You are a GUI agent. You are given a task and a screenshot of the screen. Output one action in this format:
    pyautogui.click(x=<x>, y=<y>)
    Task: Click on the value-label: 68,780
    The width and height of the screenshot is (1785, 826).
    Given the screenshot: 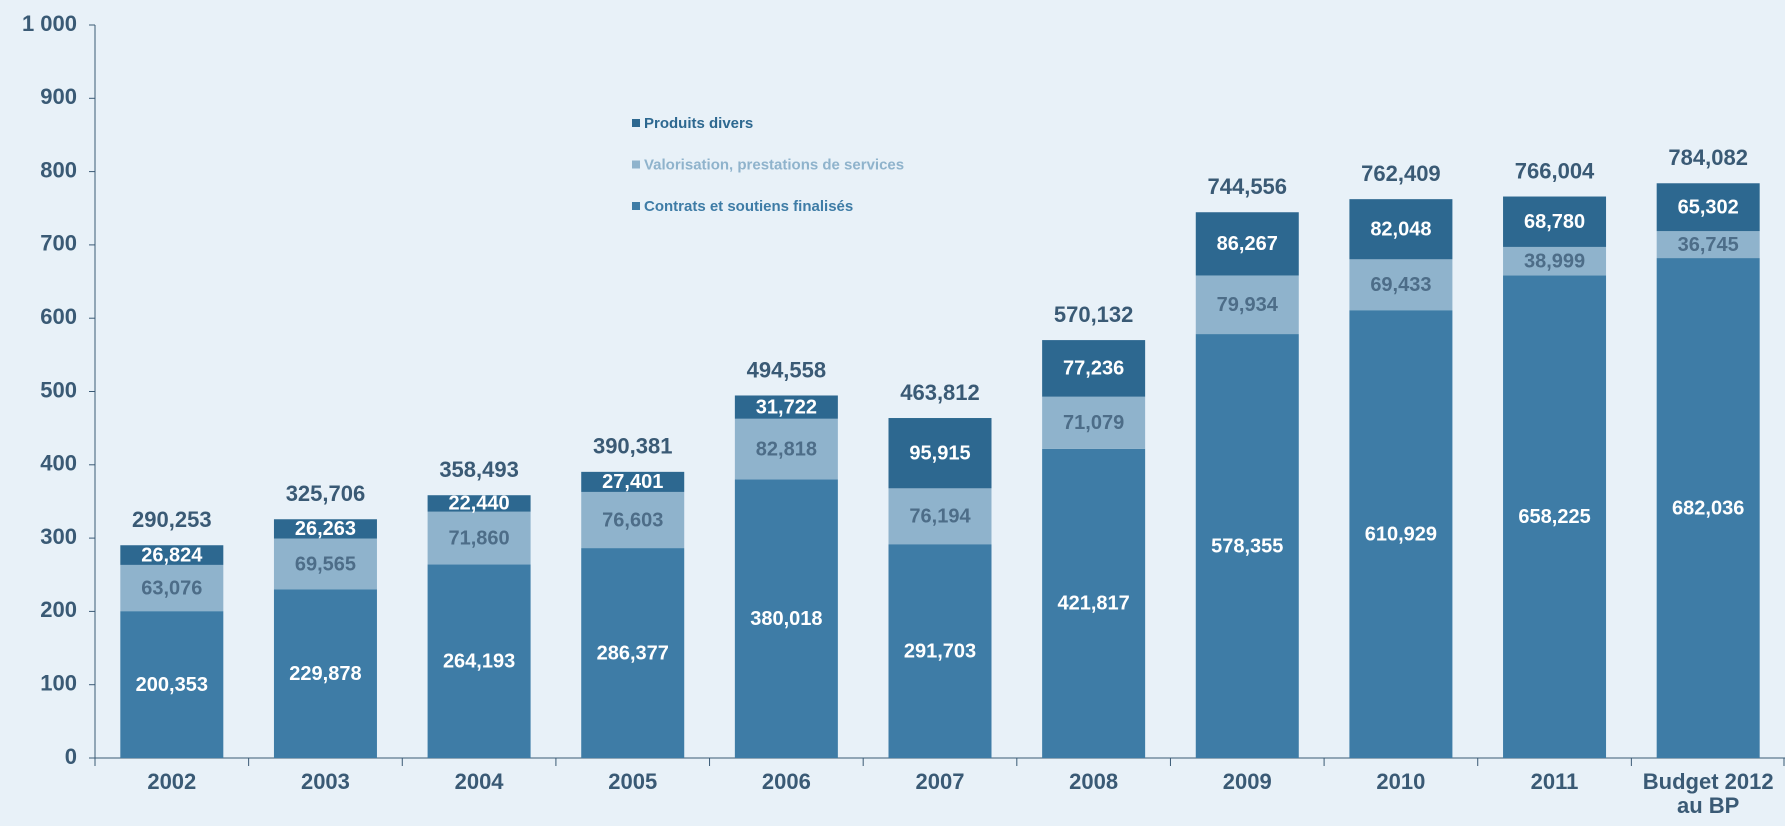 What is the action you would take?
    pyautogui.click(x=1554, y=222)
    